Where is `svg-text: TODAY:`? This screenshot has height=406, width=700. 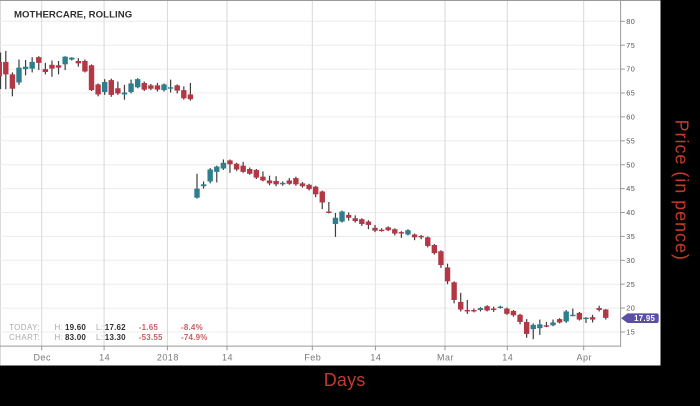
svg-text: TODAY: is located at coordinates (24, 327).